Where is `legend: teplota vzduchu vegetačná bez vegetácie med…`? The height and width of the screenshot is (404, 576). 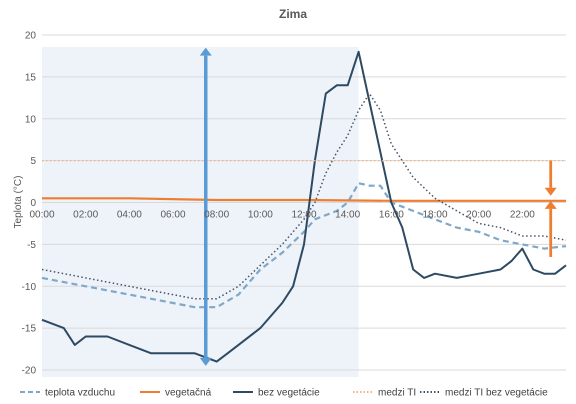 legend: teplota vzduchu vegetačná bez vegetácie med… is located at coordinates (284, 393).